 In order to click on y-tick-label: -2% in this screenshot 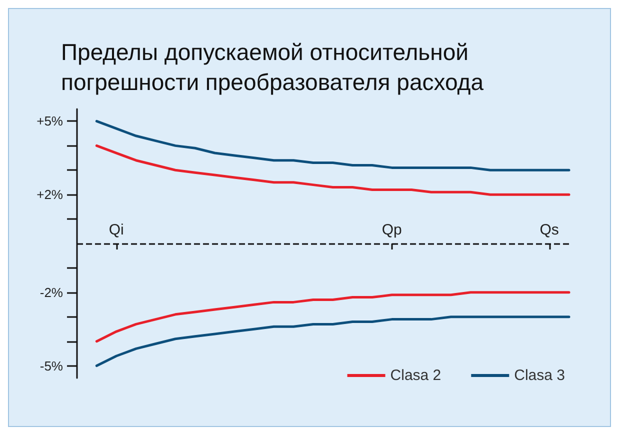, I will do `click(52, 292)`.